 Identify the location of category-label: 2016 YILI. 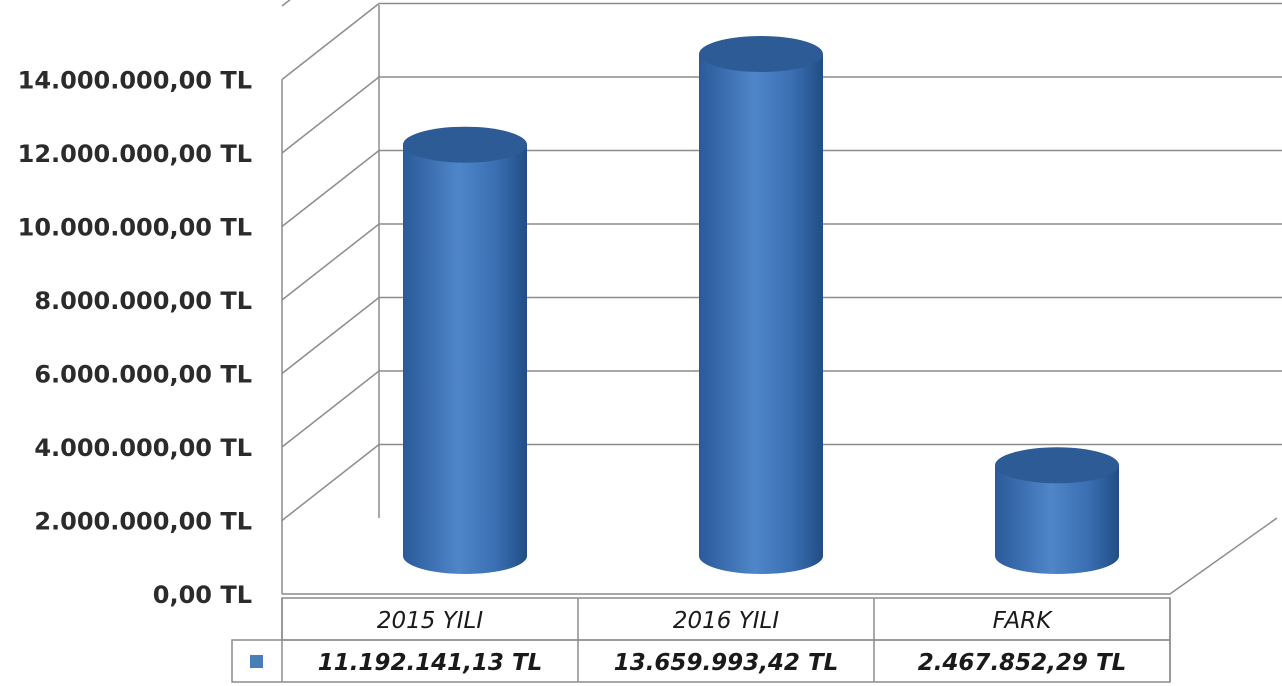
(726, 621).